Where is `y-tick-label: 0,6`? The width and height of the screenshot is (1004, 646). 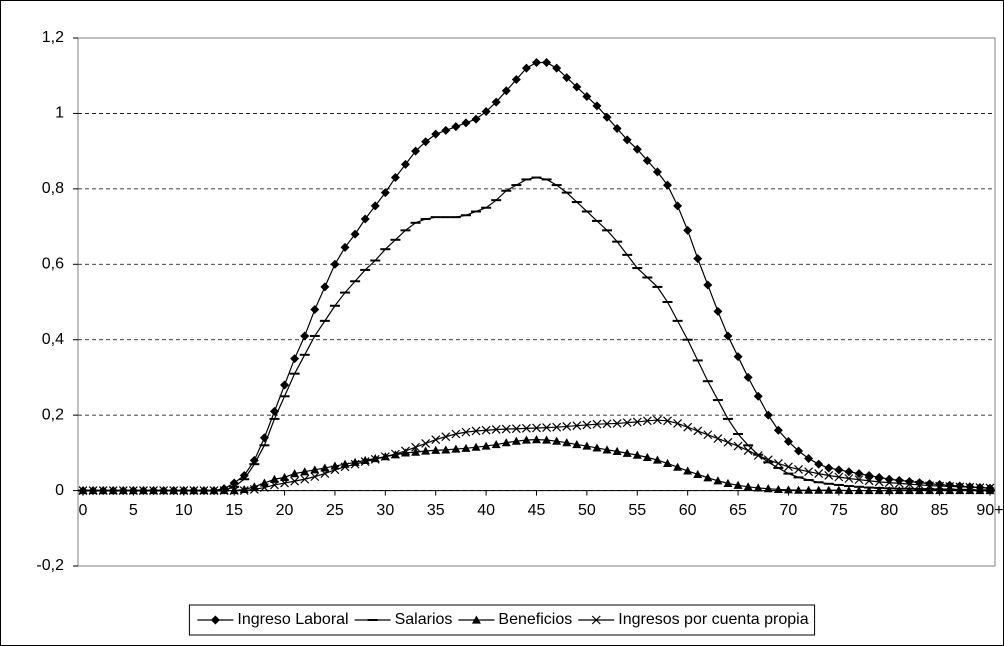 y-tick-label: 0,6 is located at coordinates (53, 264).